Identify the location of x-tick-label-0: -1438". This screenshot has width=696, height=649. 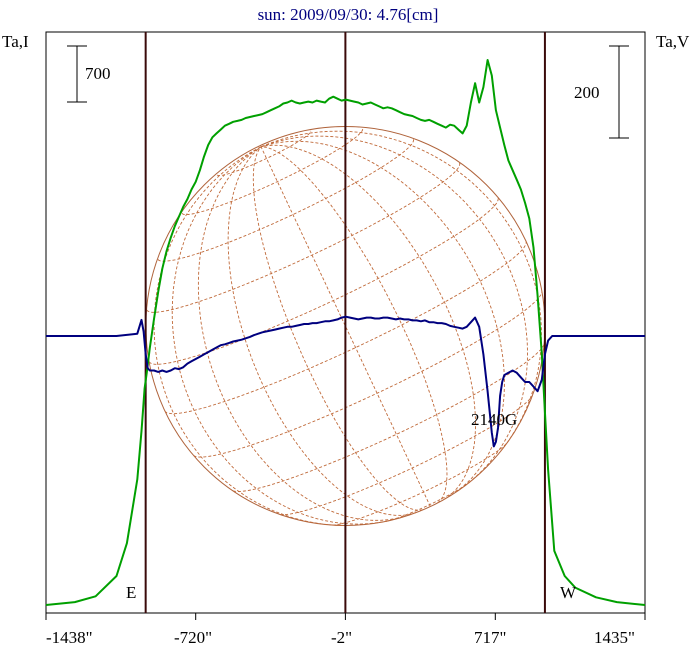
(69, 637).